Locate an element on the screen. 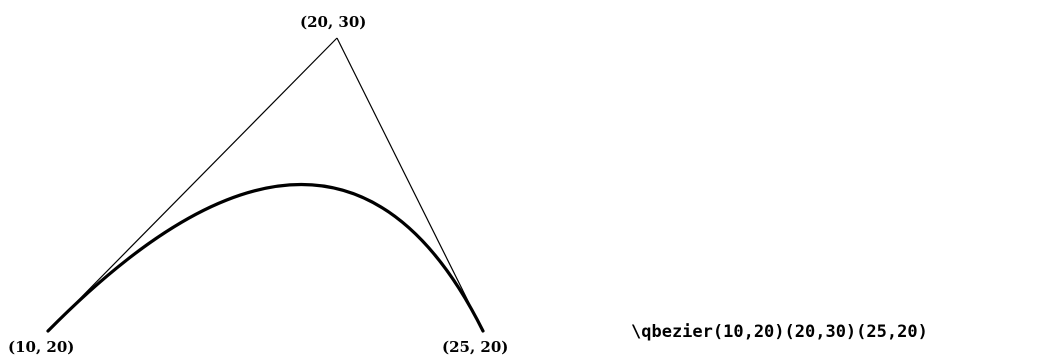  control-line-control-to-end is located at coordinates (410, 184).